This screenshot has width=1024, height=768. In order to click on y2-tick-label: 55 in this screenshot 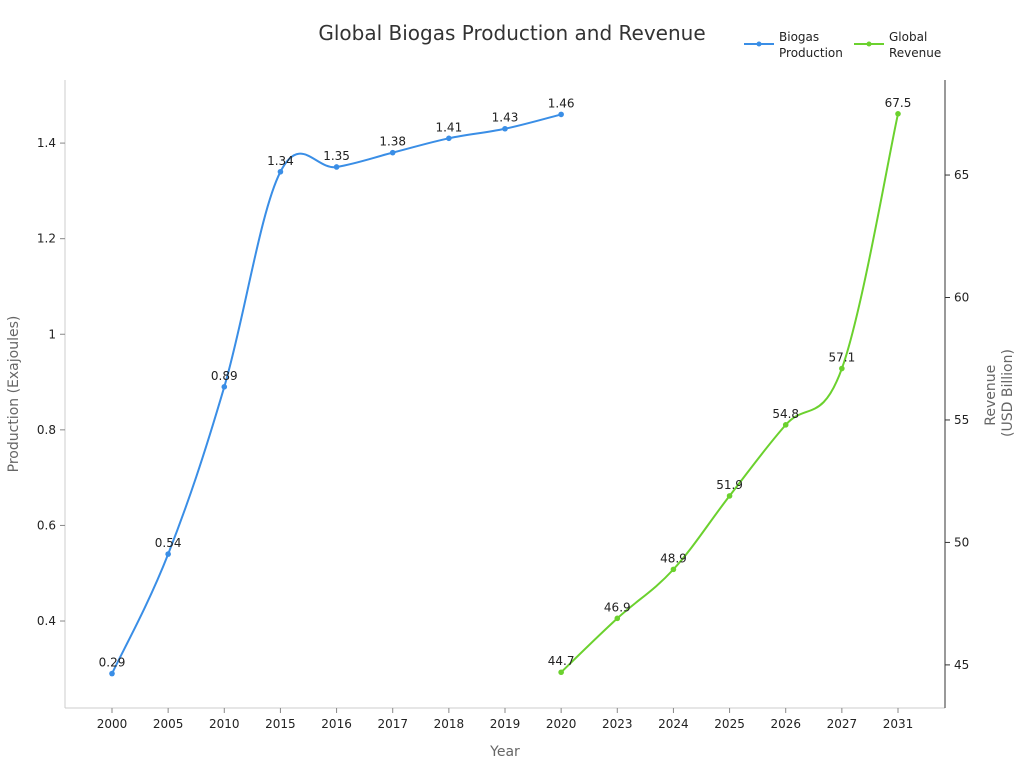, I will do `click(961, 420)`.